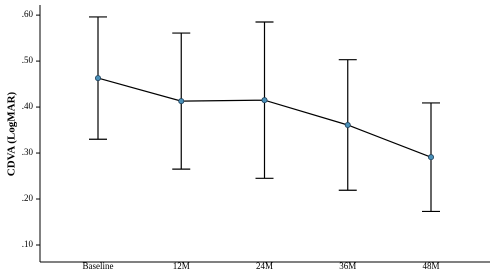 The height and width of the screenshot is (273, 500). I want to click on y-axis-label: CDVA (LogMAR), so click(12, 133).